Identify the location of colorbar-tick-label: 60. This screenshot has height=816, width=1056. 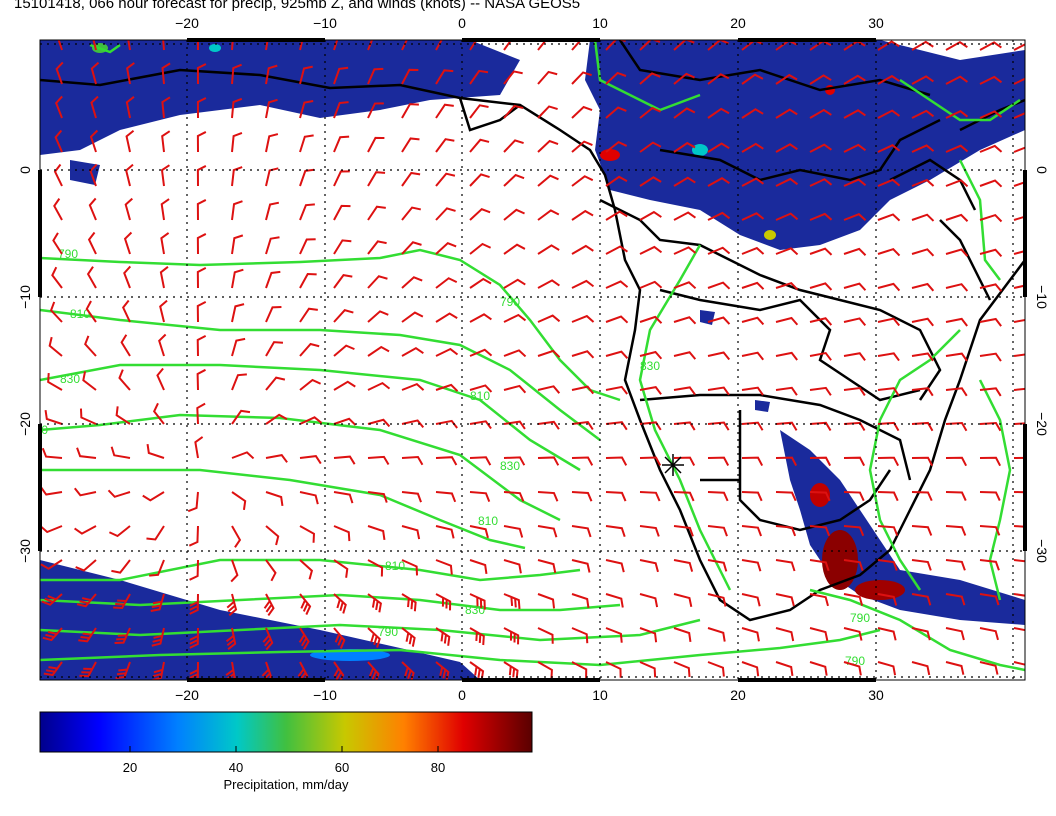
(342, 767).